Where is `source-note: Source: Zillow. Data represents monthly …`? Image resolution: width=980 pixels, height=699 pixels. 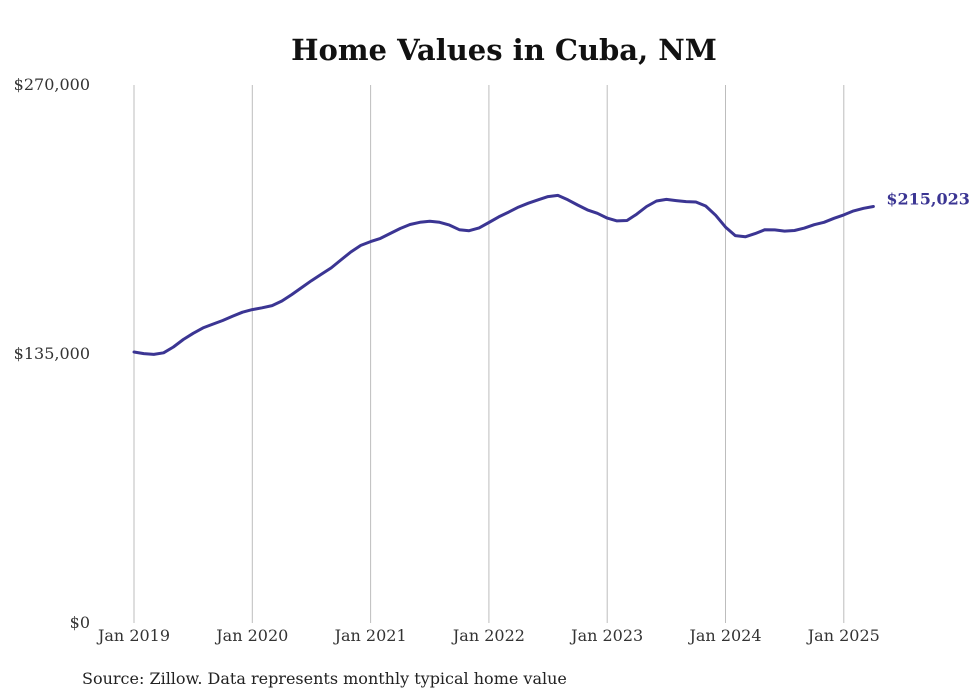 source-note: Source: Zillow. Data represents monthly … is located at coordinates (324, 678).